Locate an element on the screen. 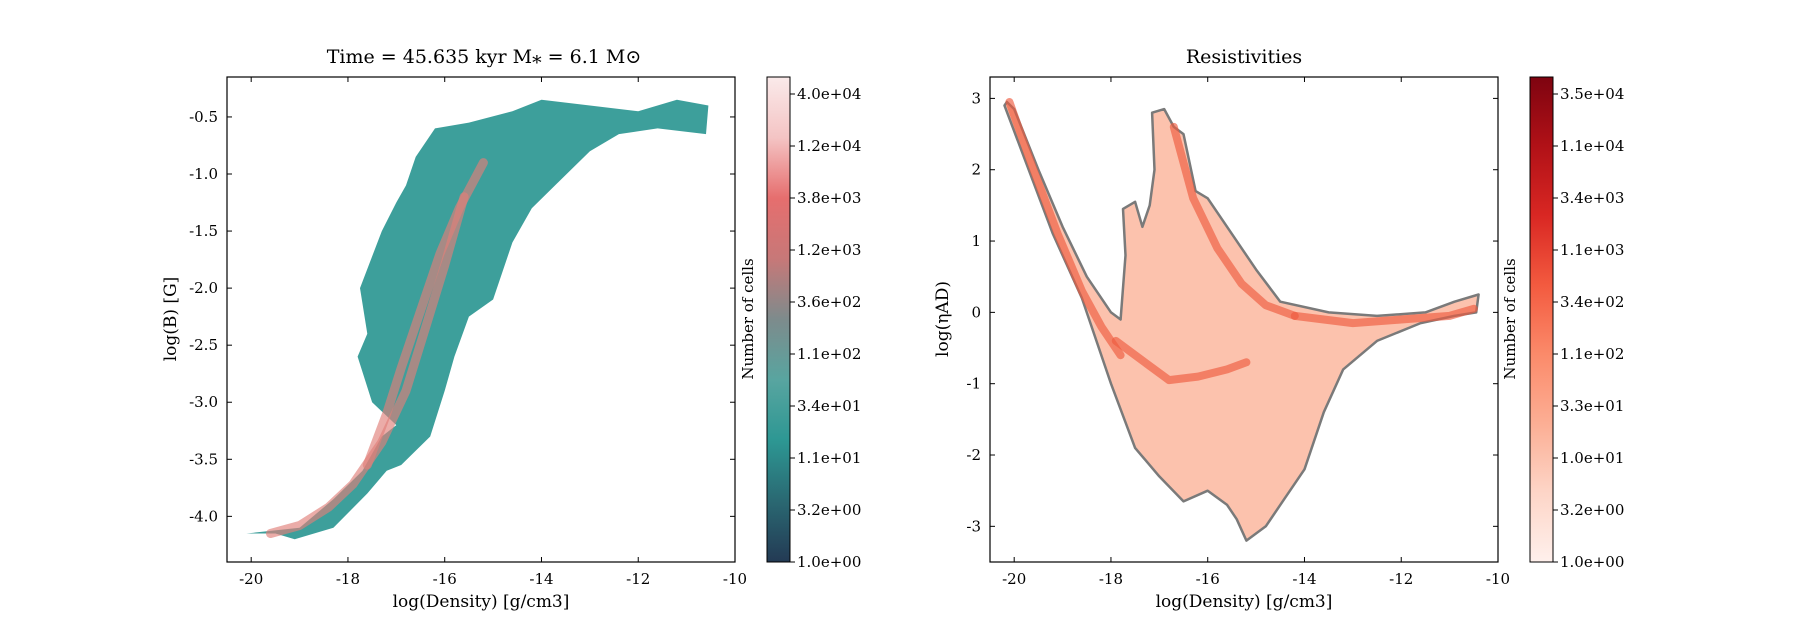  x-axis-label-2: log(Density) [g/cm3] is located at coordinates (1244, 602).